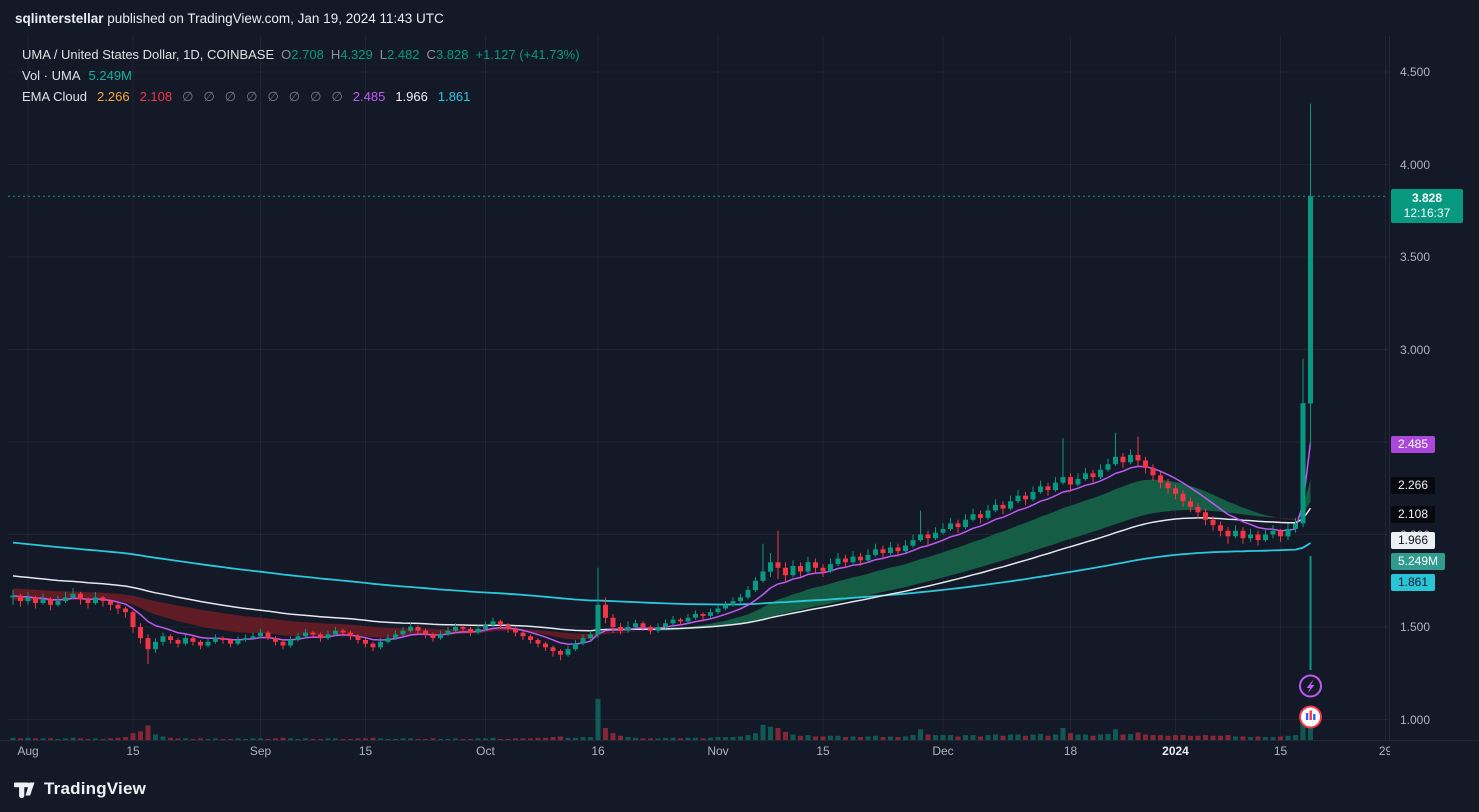  What do you see at coordinates (28, 751) in the screenshot?
I see `time-axis-label: Aug` at bounding box center [28, 751].